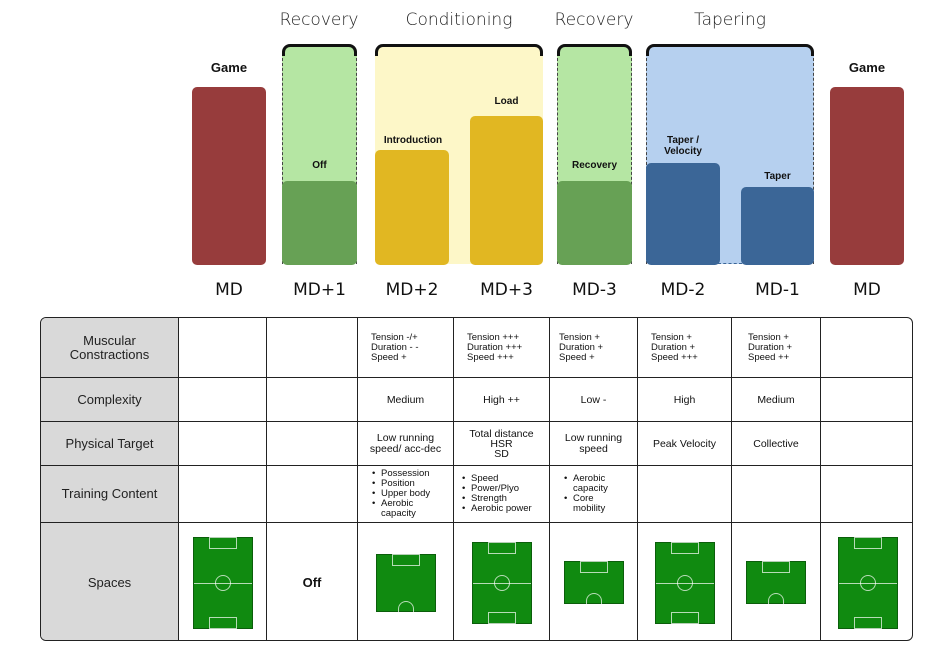 The height and width of the screenshot is (657, 929). What do you see at coordinates (110, 581) in the screenshot?
I see `row-header-spaces: Spaces` at bounding box center [110, 581].